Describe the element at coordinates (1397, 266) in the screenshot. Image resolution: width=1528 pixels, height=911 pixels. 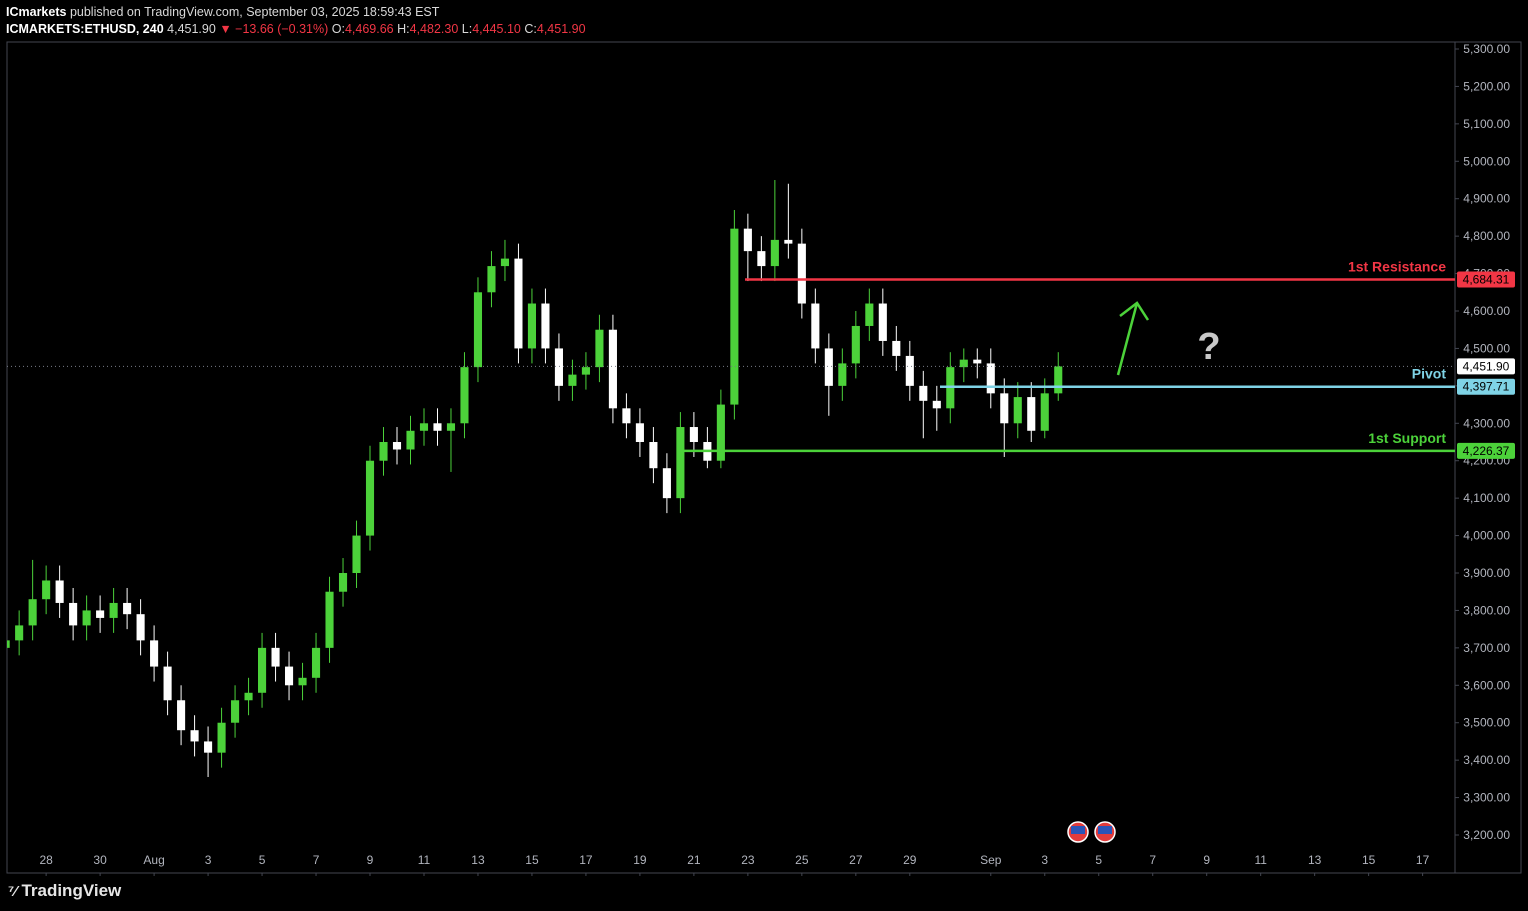
I see `level-name: 1st Resistance` at that location.